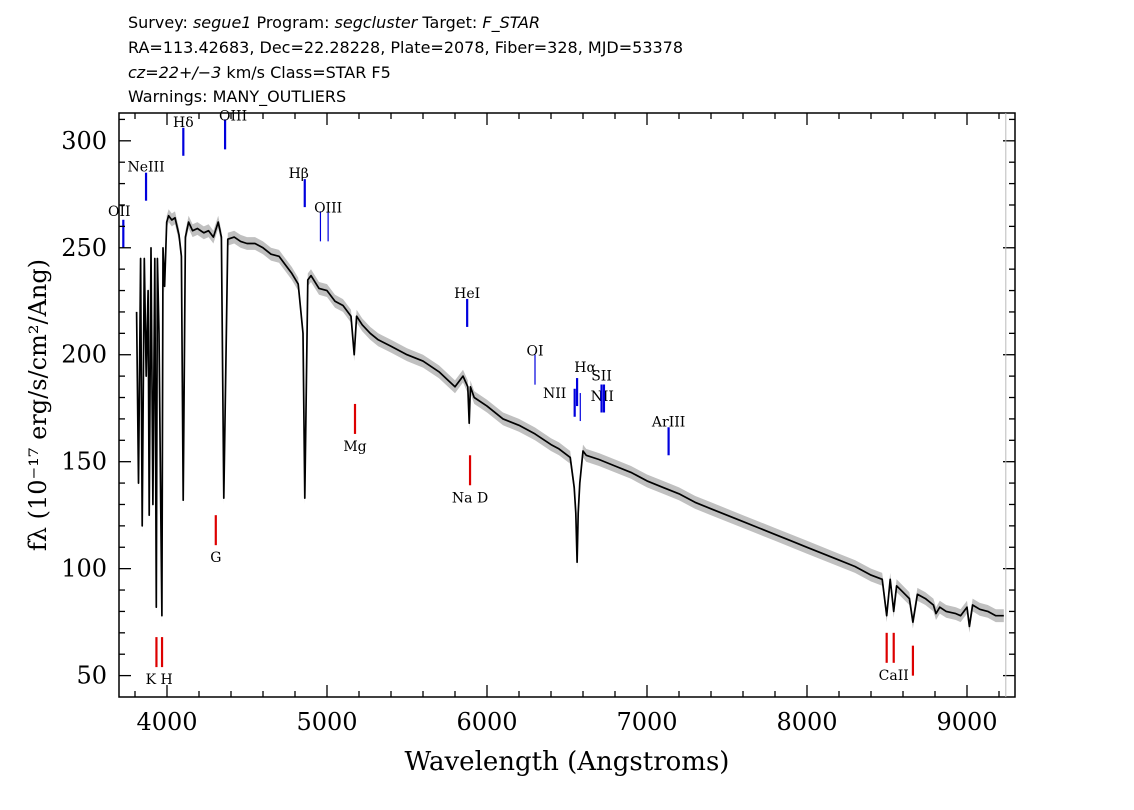  What do you see at coordinates (160, 22) in the screenshot?
I see `survey-label: Survey:` at bounding box center [160, 22].